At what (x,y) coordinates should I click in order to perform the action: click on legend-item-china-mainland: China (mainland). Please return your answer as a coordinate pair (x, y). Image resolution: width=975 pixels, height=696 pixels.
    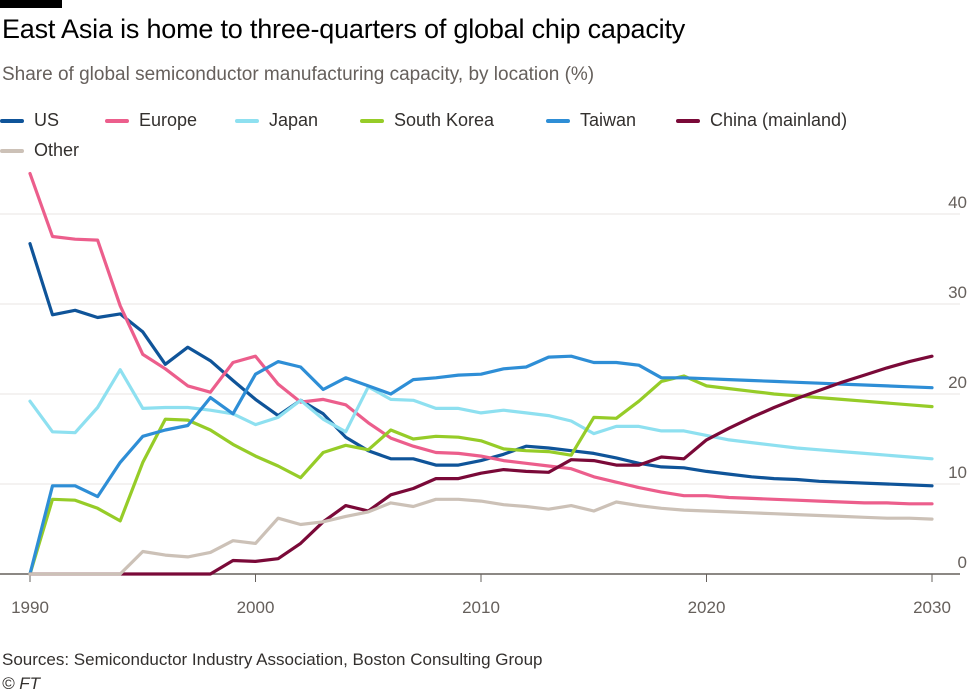
    Looking at the image, I should click on (761, 120).